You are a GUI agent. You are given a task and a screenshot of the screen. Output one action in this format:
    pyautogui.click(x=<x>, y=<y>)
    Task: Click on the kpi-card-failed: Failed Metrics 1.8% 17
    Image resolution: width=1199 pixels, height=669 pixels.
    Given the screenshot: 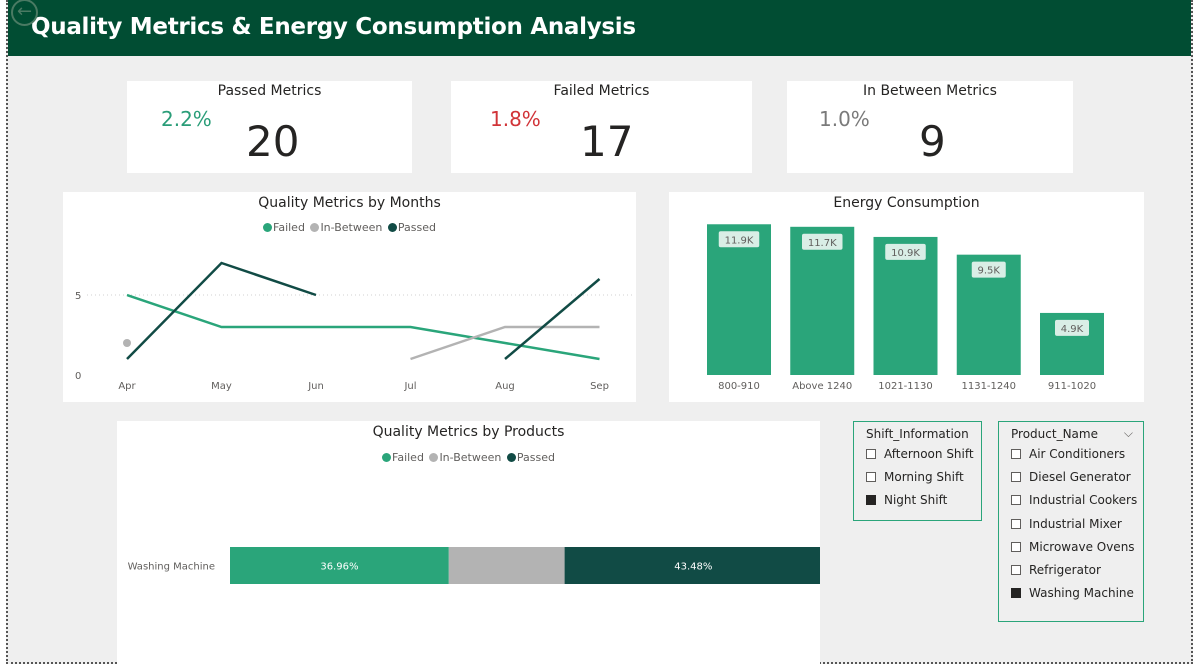 What is the action you would take?
    pyautogui.click(x=601, y=127)
    